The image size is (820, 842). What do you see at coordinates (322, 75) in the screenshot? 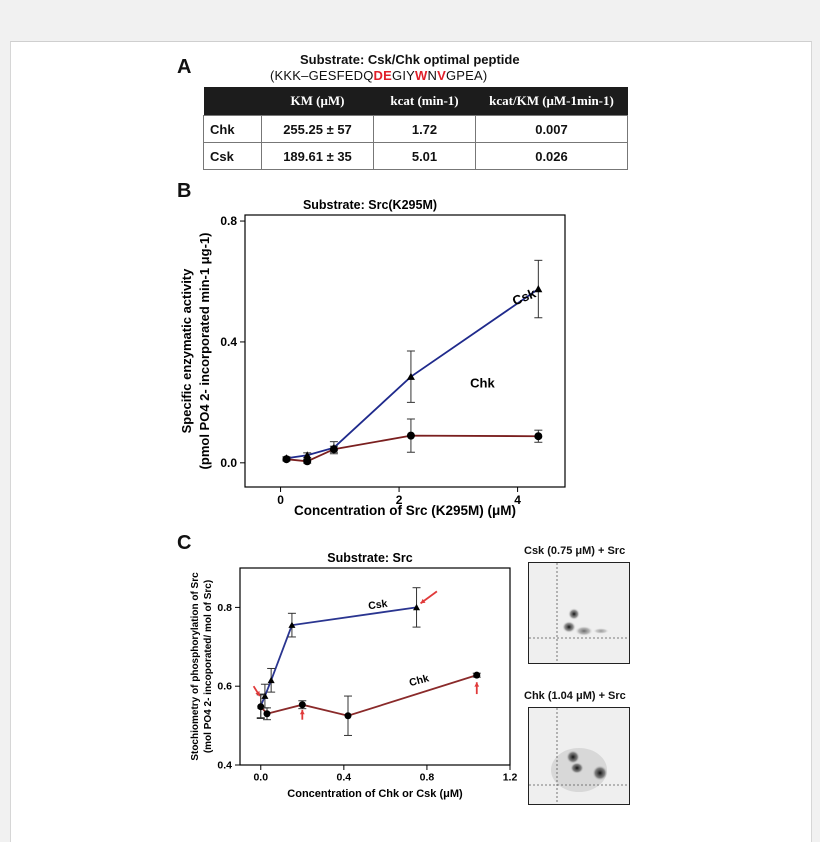
I see `peptide-part: (KKK–GESFEDQ` at bounding box center [322, 75].